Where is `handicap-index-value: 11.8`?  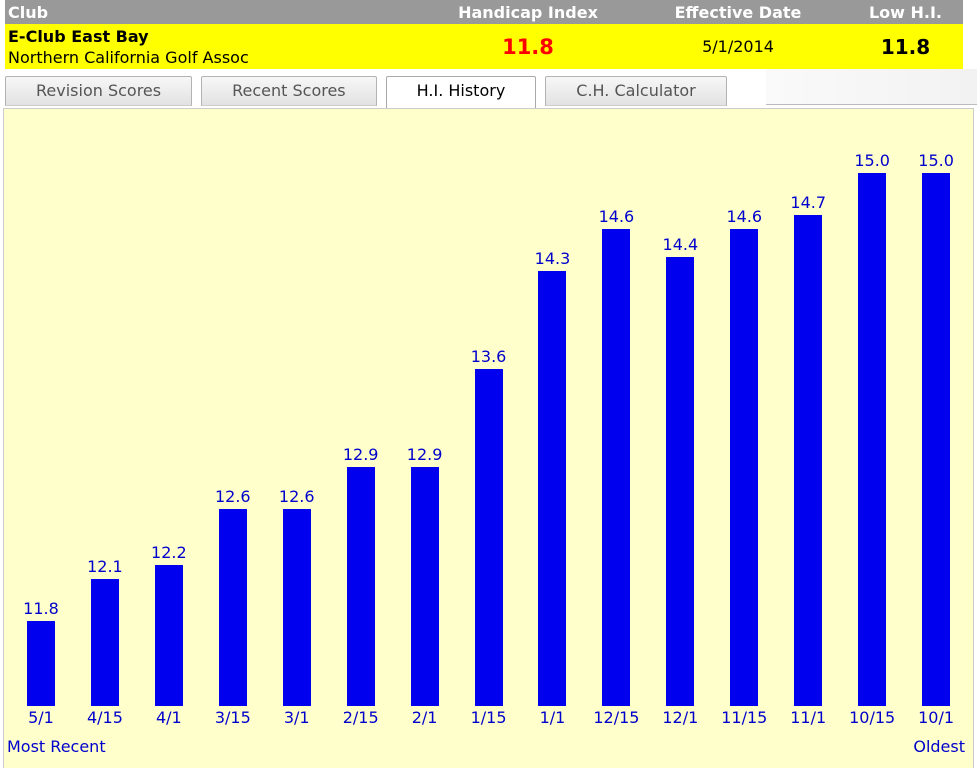
handicap-index-value: 11.8 is located at coordinates (528, 46).